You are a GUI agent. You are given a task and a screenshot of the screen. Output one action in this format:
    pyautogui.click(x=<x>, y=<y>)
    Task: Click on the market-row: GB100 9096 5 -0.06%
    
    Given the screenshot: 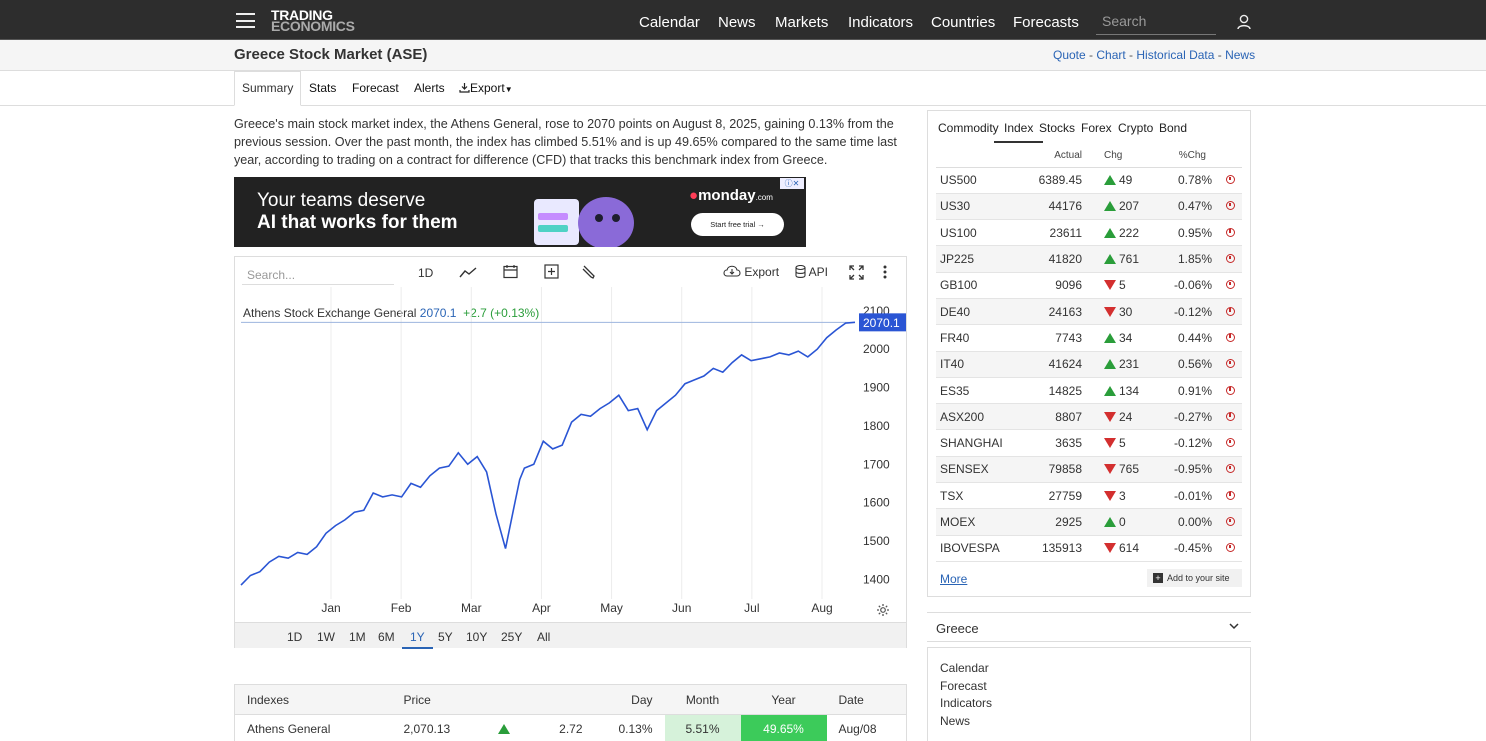 What is the action you would take?
    pyautogui.click(x=1089, y=285)
    